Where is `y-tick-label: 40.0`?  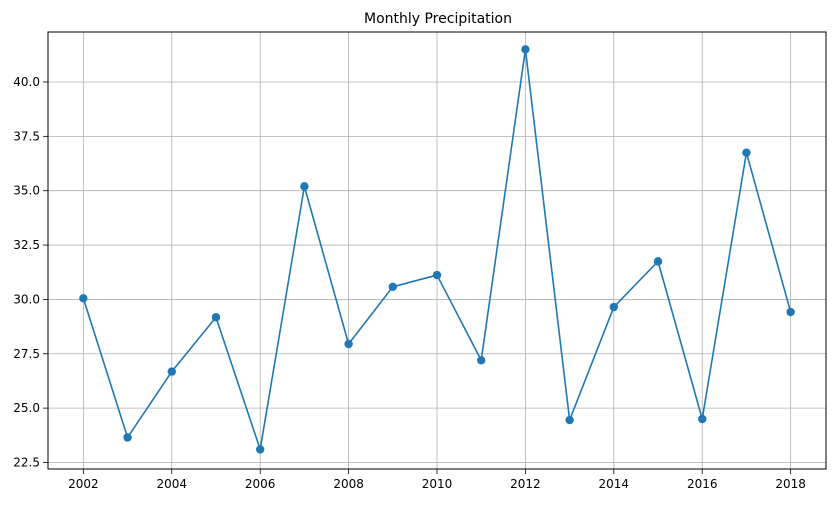 y-tick-label: 40.0 is located at coordinates (26, 82).